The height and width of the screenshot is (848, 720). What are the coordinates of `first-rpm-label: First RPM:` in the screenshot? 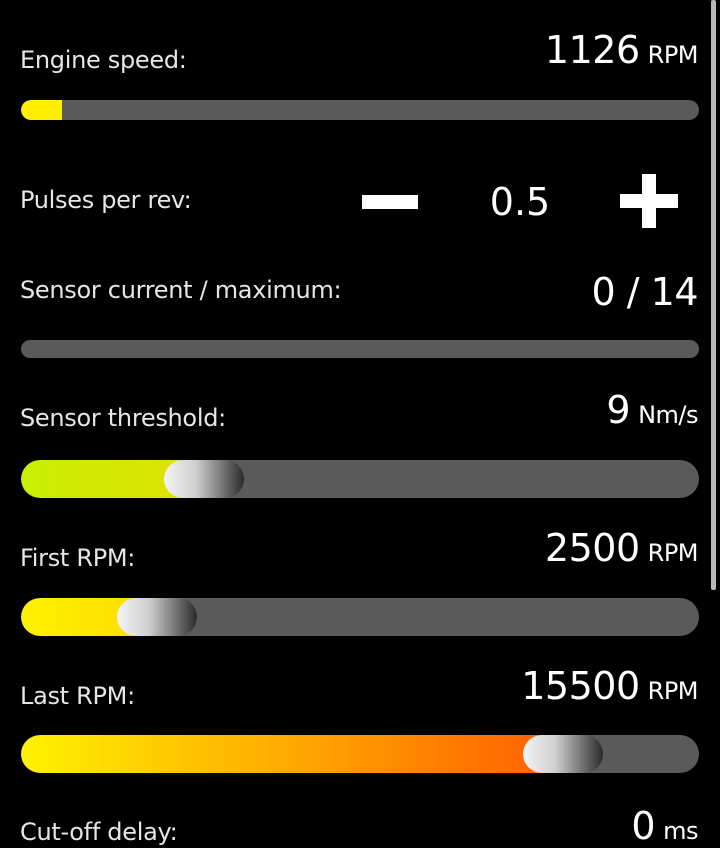 It's located at (78, 558).